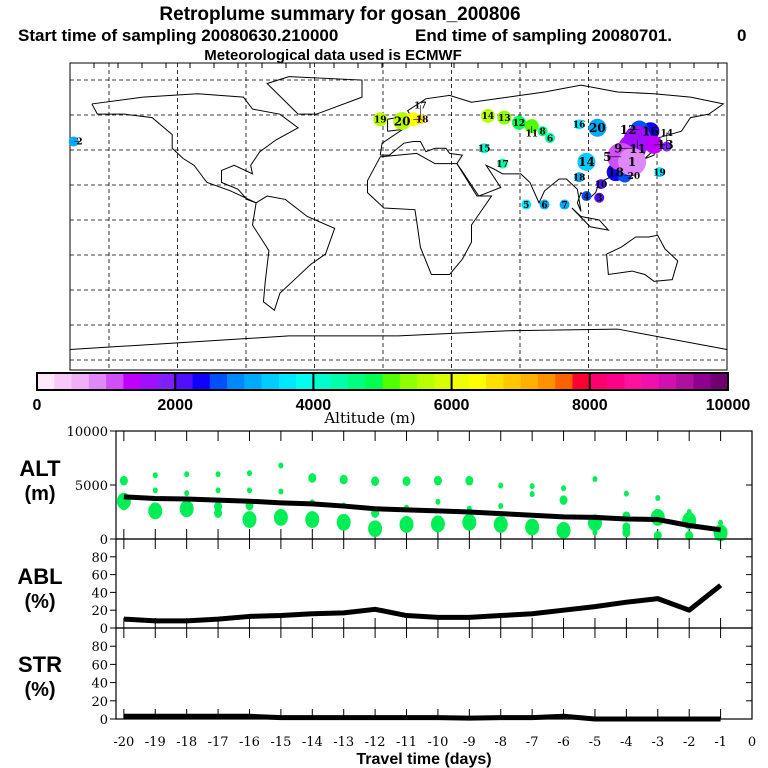 The image size is (768, 768). I want to click on x-tick-label: -18, so click(186, 742).